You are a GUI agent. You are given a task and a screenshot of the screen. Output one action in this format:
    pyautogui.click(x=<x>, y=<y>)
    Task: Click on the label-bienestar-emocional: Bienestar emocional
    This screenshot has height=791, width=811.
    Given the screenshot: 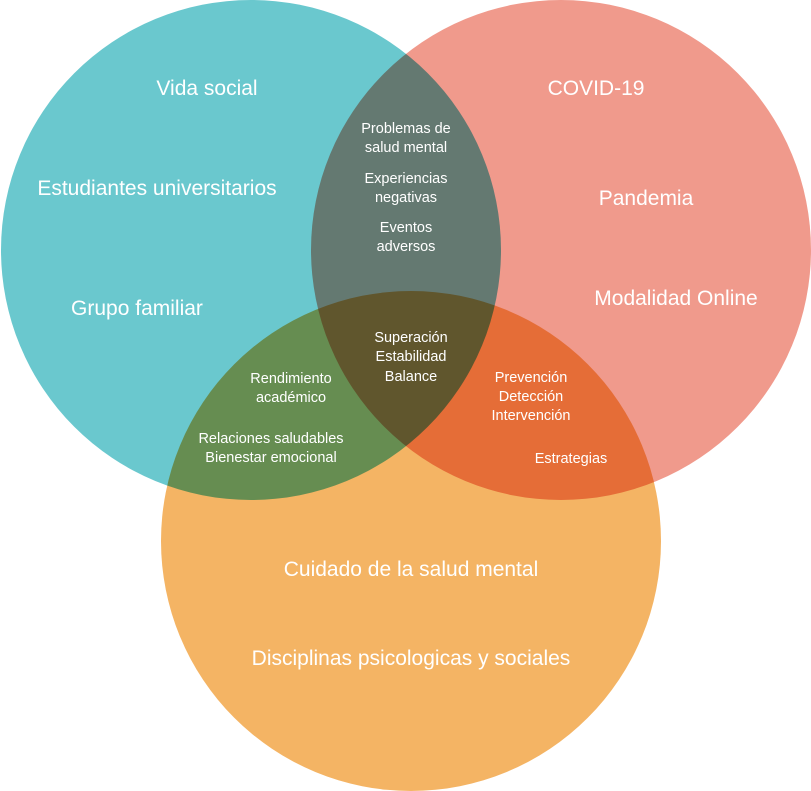 What is the action you would take?
    pyautogui.click(x=270, y=458)
    